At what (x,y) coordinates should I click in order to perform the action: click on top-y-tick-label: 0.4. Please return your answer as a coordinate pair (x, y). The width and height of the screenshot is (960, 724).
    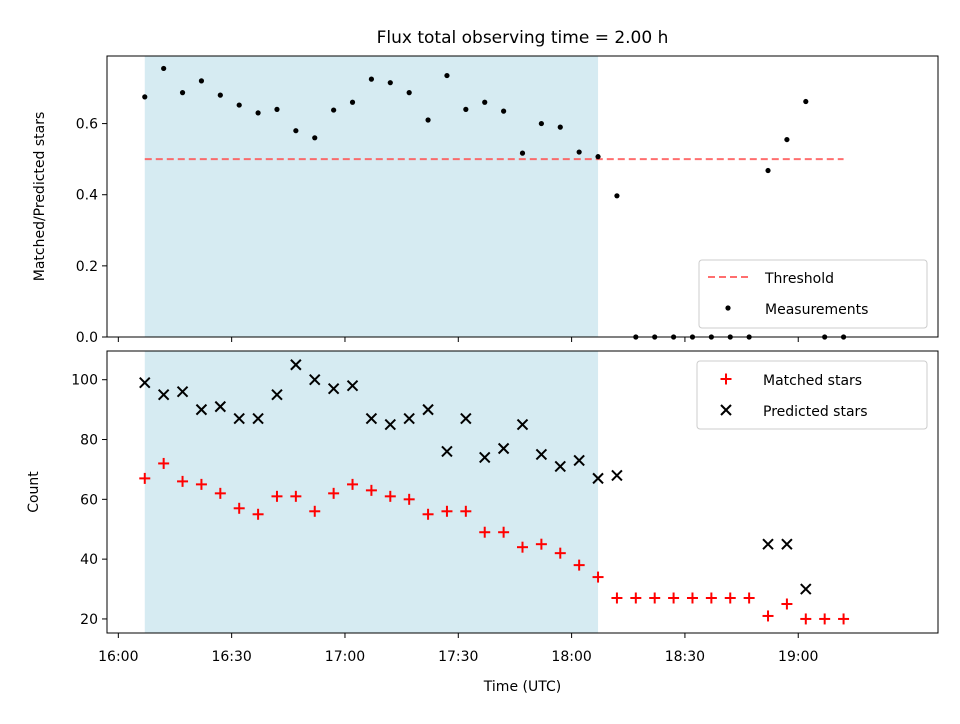
    Looking at the image, I should click on (87, 196).